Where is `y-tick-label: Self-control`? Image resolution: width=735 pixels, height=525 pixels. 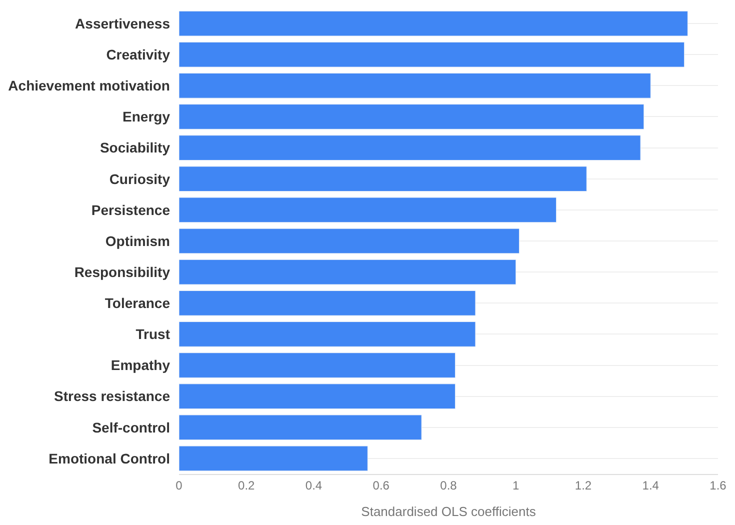 y-tick-label: Self-control is located at coordinates (131, 427).